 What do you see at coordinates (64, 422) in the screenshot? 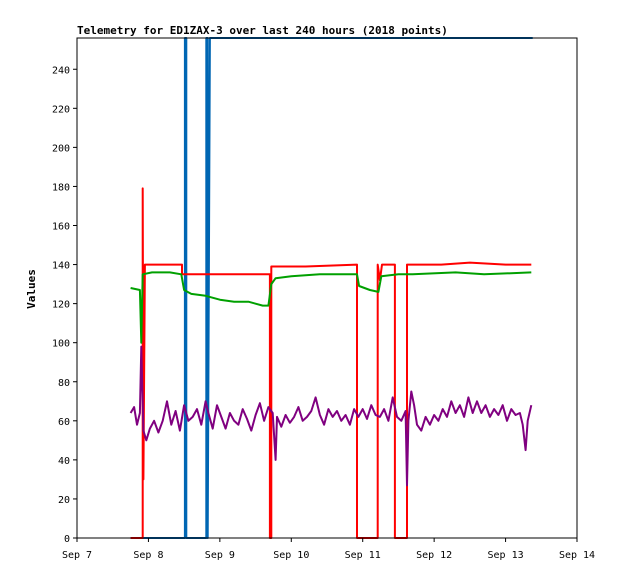
I see `y-tick-label: 60` at bounding box center [64, 422].